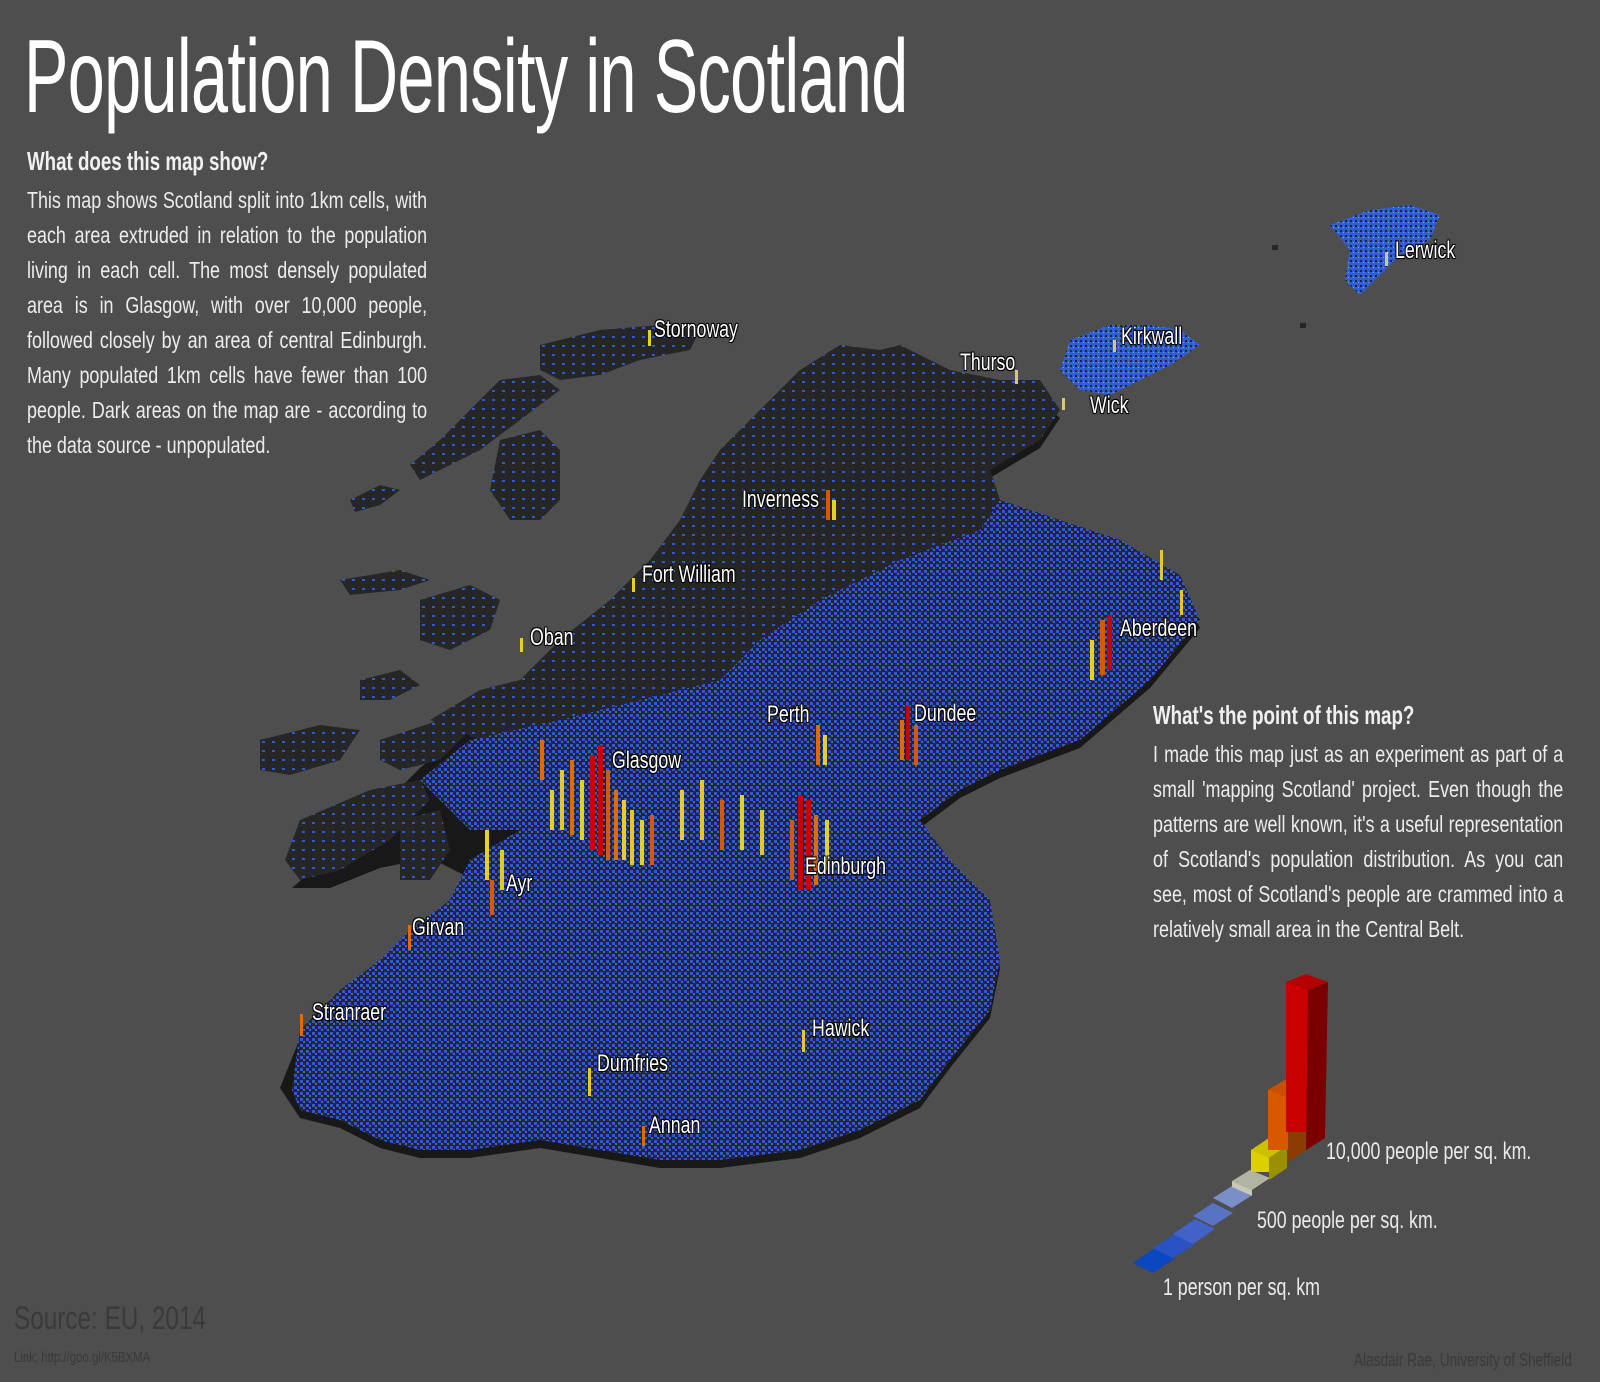 The width and height of the screenshot is (1600, 1382). What do you see at coordinates (1425, 250) in the screenshot?
I see `city-label-lerwick: Lerwick` at bounding box center [1425, 250].